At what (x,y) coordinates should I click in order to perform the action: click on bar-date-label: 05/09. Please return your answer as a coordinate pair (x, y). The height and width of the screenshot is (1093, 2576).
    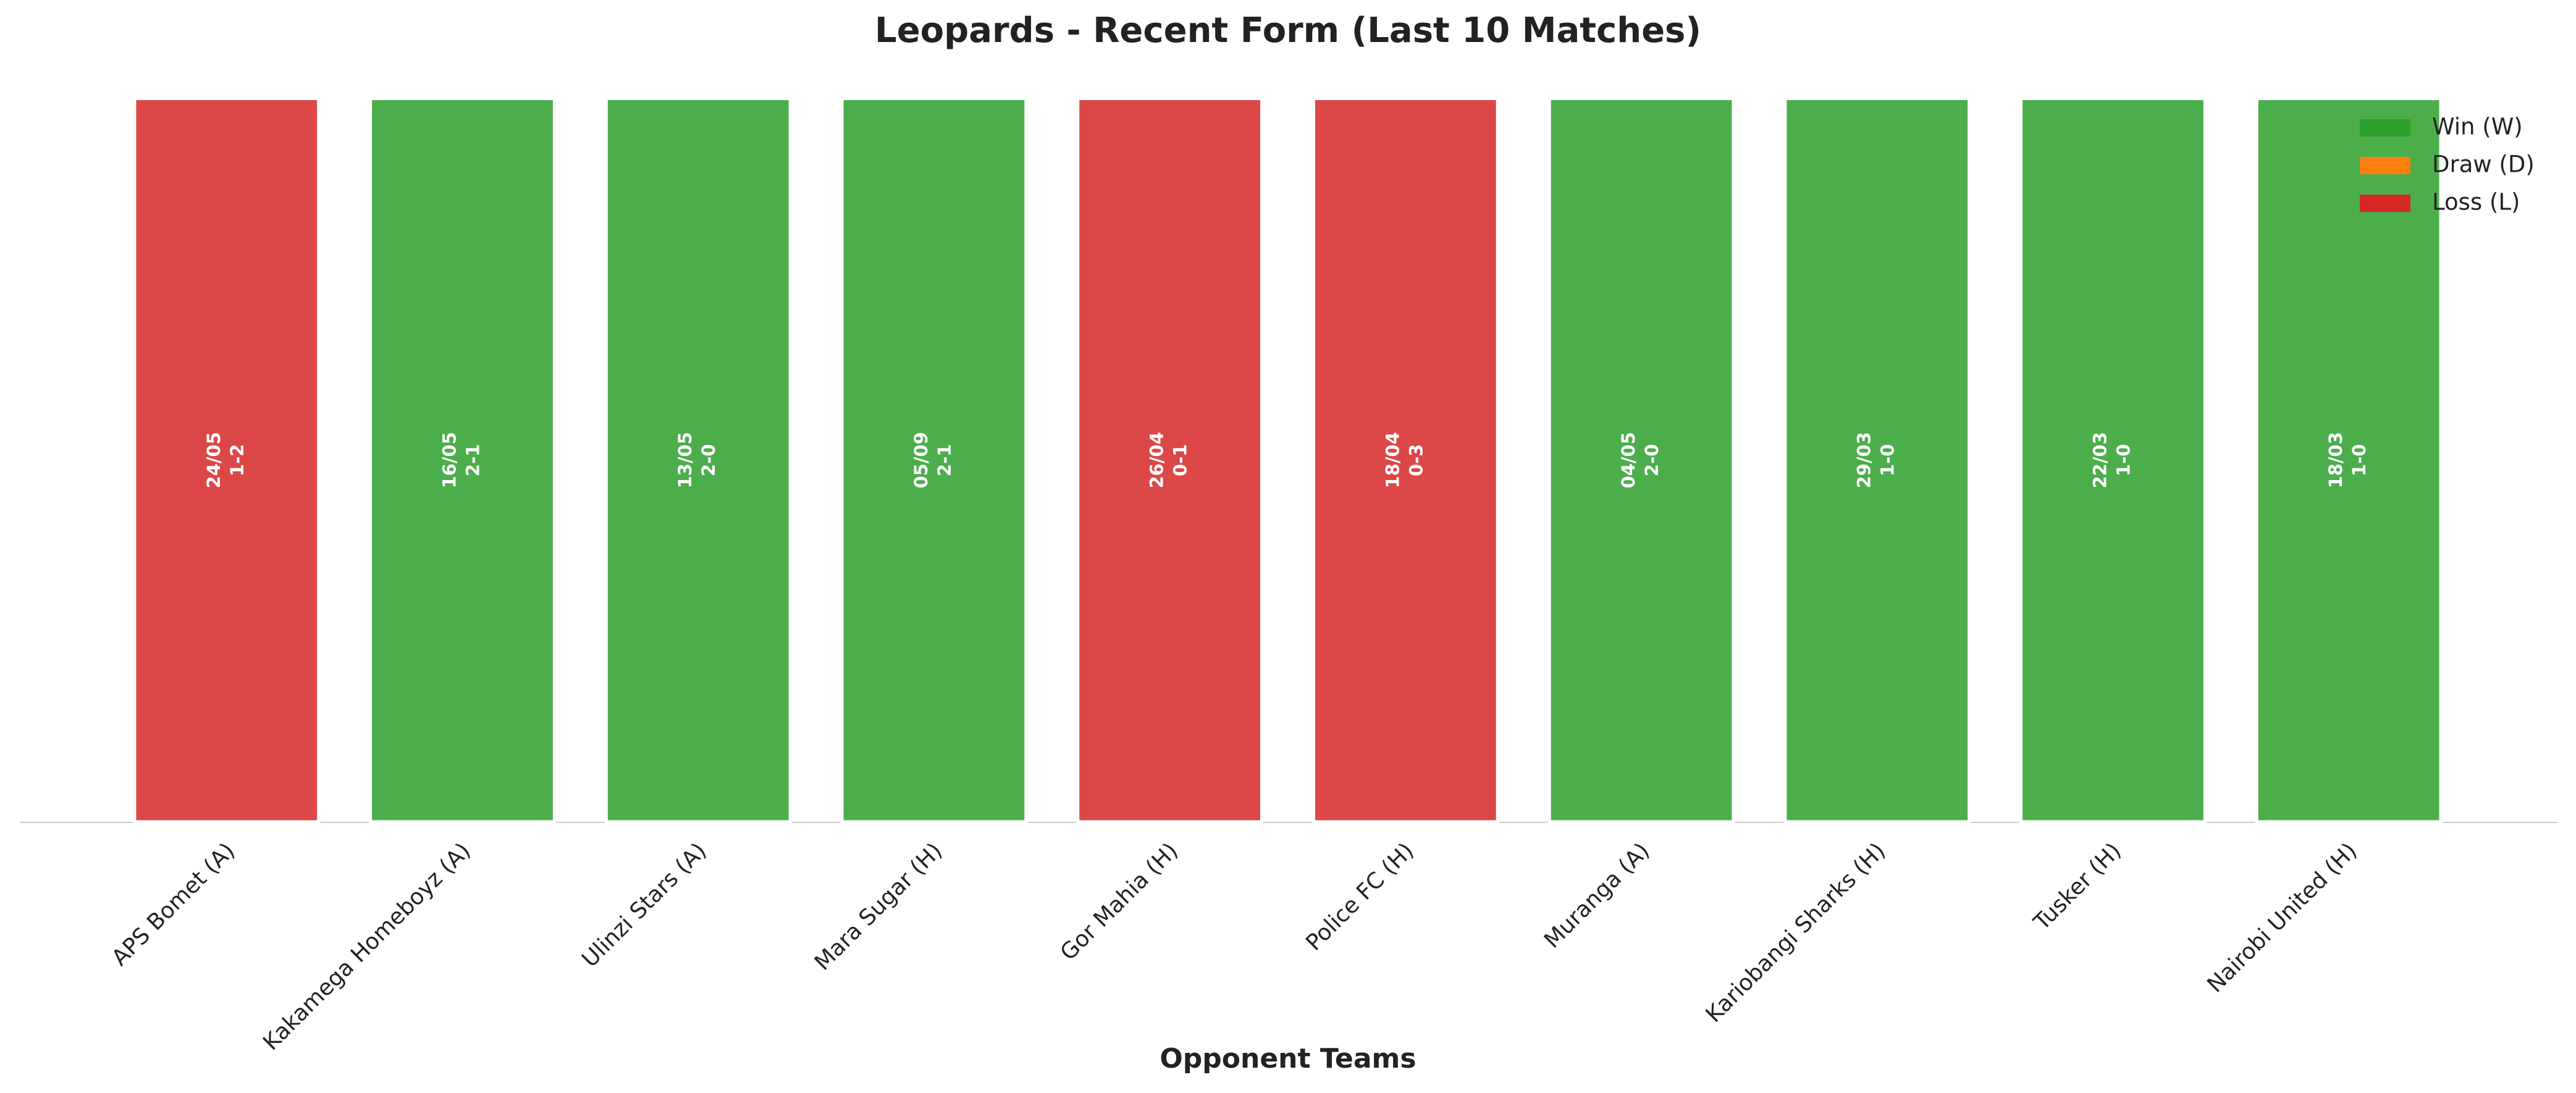
    Looking at the image, I should click on (921, 460).